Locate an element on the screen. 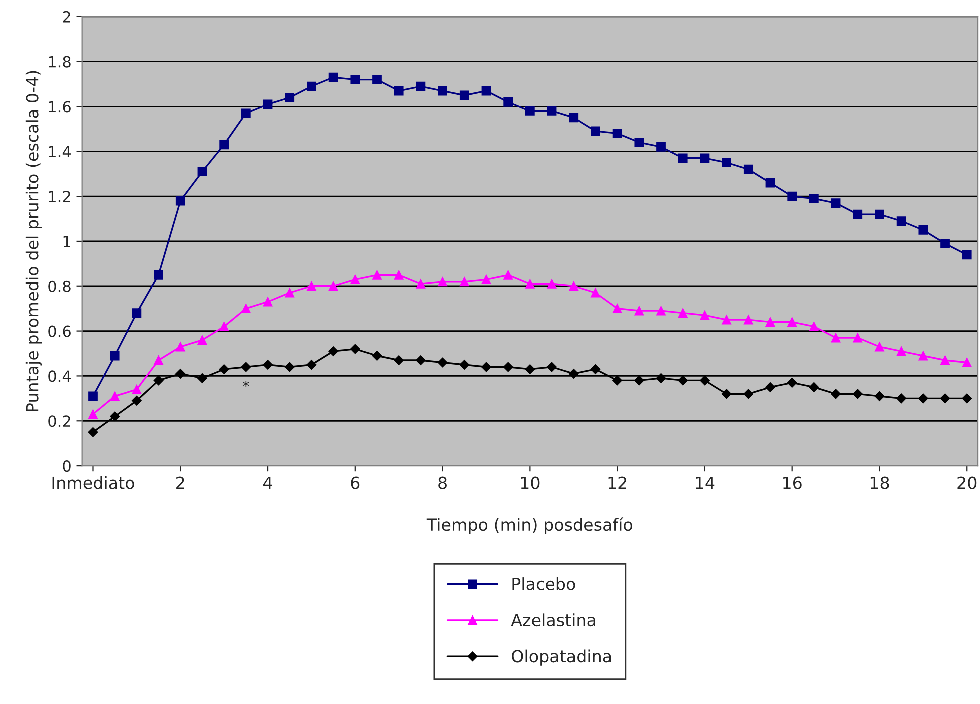  y-tick-label: 0.2 is located at coordinates (59, 422).